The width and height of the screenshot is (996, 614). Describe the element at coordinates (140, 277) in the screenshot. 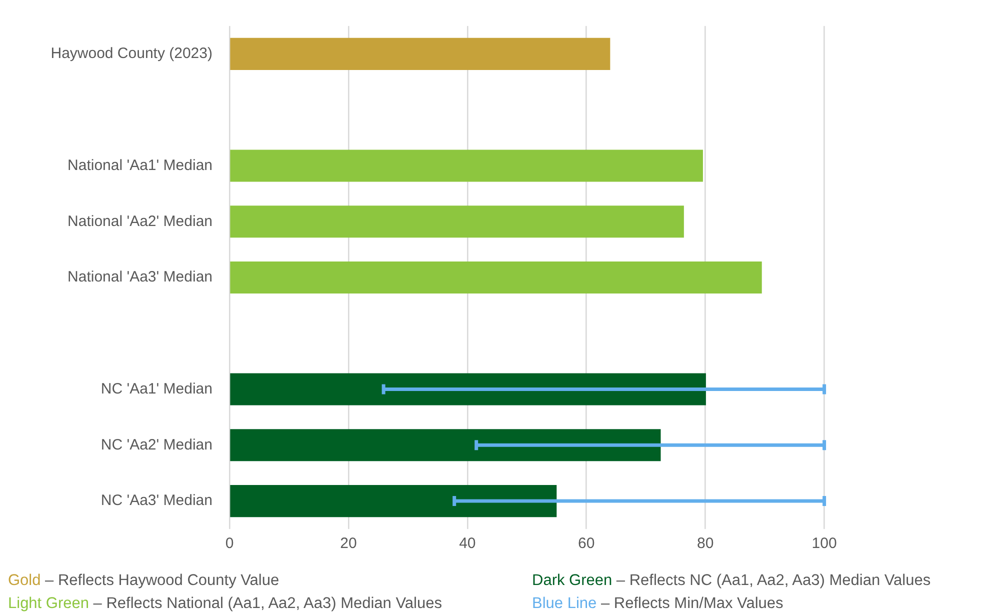

I see `y-tick-label: National 'Aa3' Median` at that location.